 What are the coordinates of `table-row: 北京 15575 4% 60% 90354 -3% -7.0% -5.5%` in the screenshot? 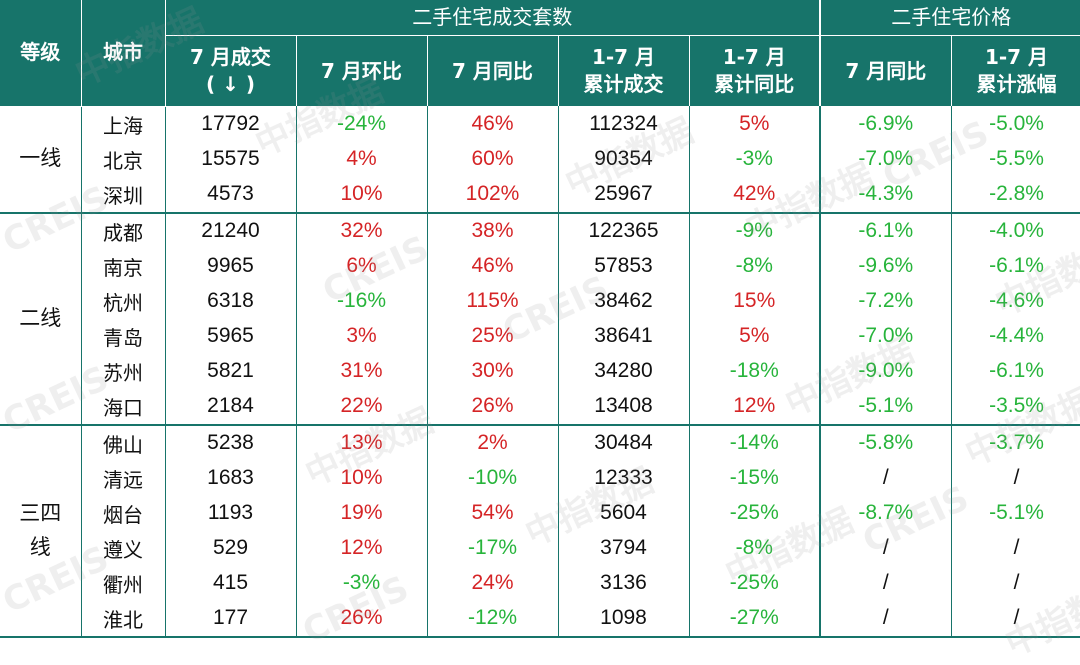 It's located at (540, 159).